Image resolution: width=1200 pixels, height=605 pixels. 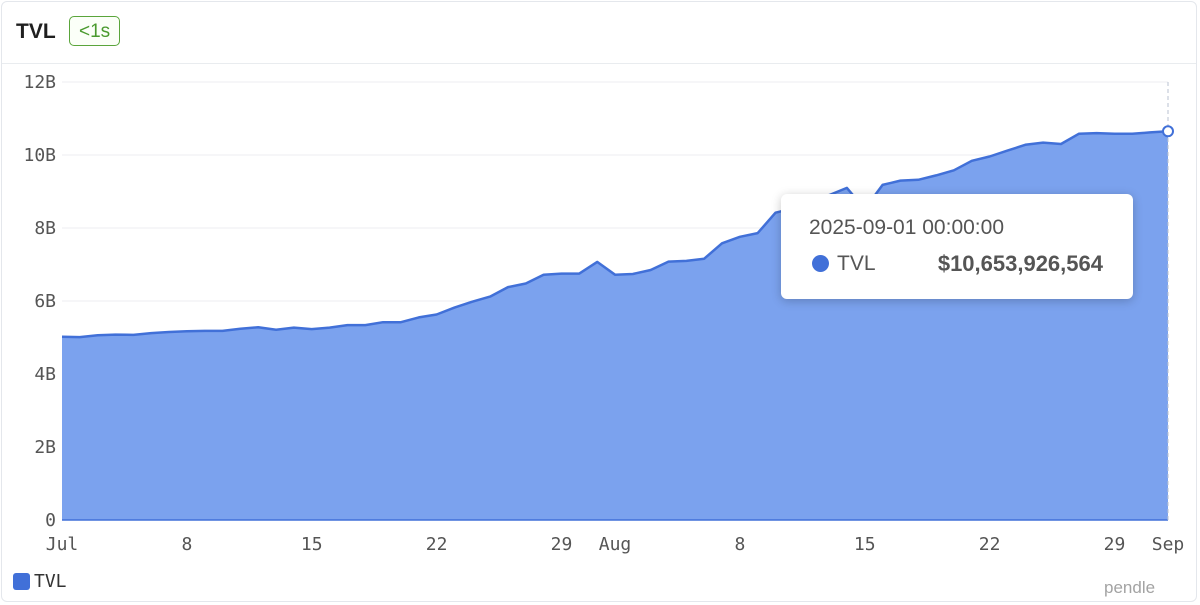 What do you see at coordinates (45, 447) in the screenshot?
I see `y-tick-label: 2B` at bounding box center [45, 447].